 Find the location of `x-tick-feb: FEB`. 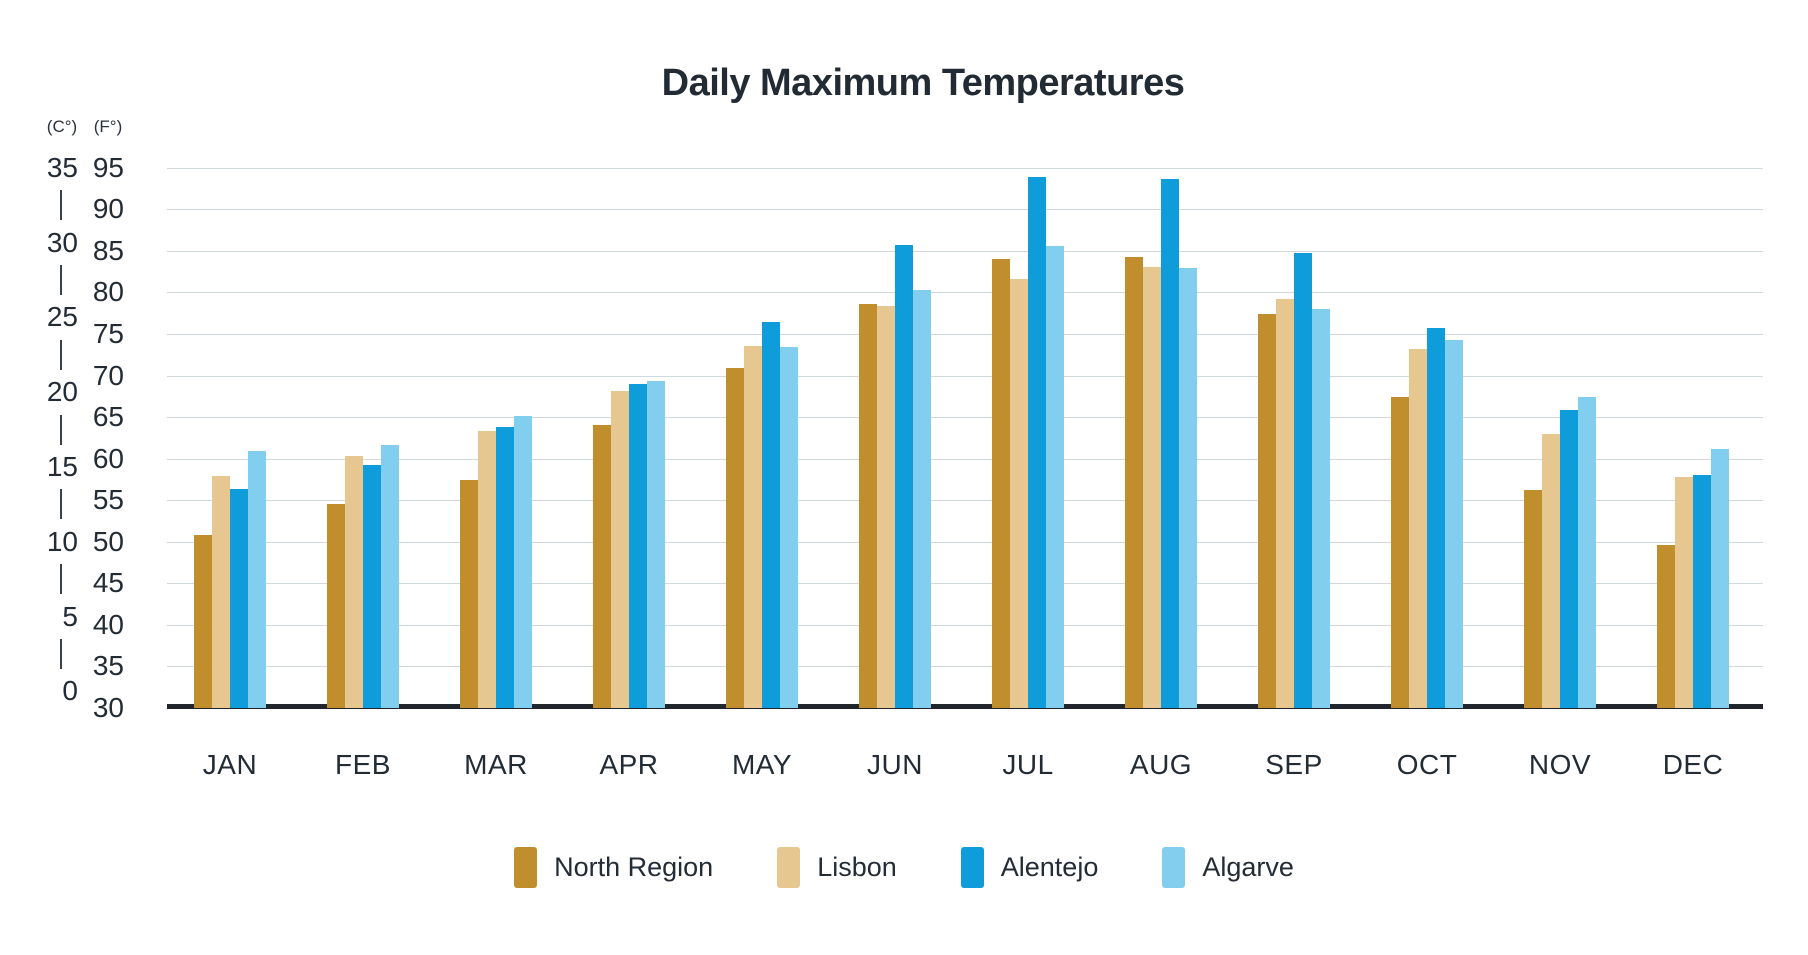

x-tick-feb: FEB is located at coordinates (363, 764).